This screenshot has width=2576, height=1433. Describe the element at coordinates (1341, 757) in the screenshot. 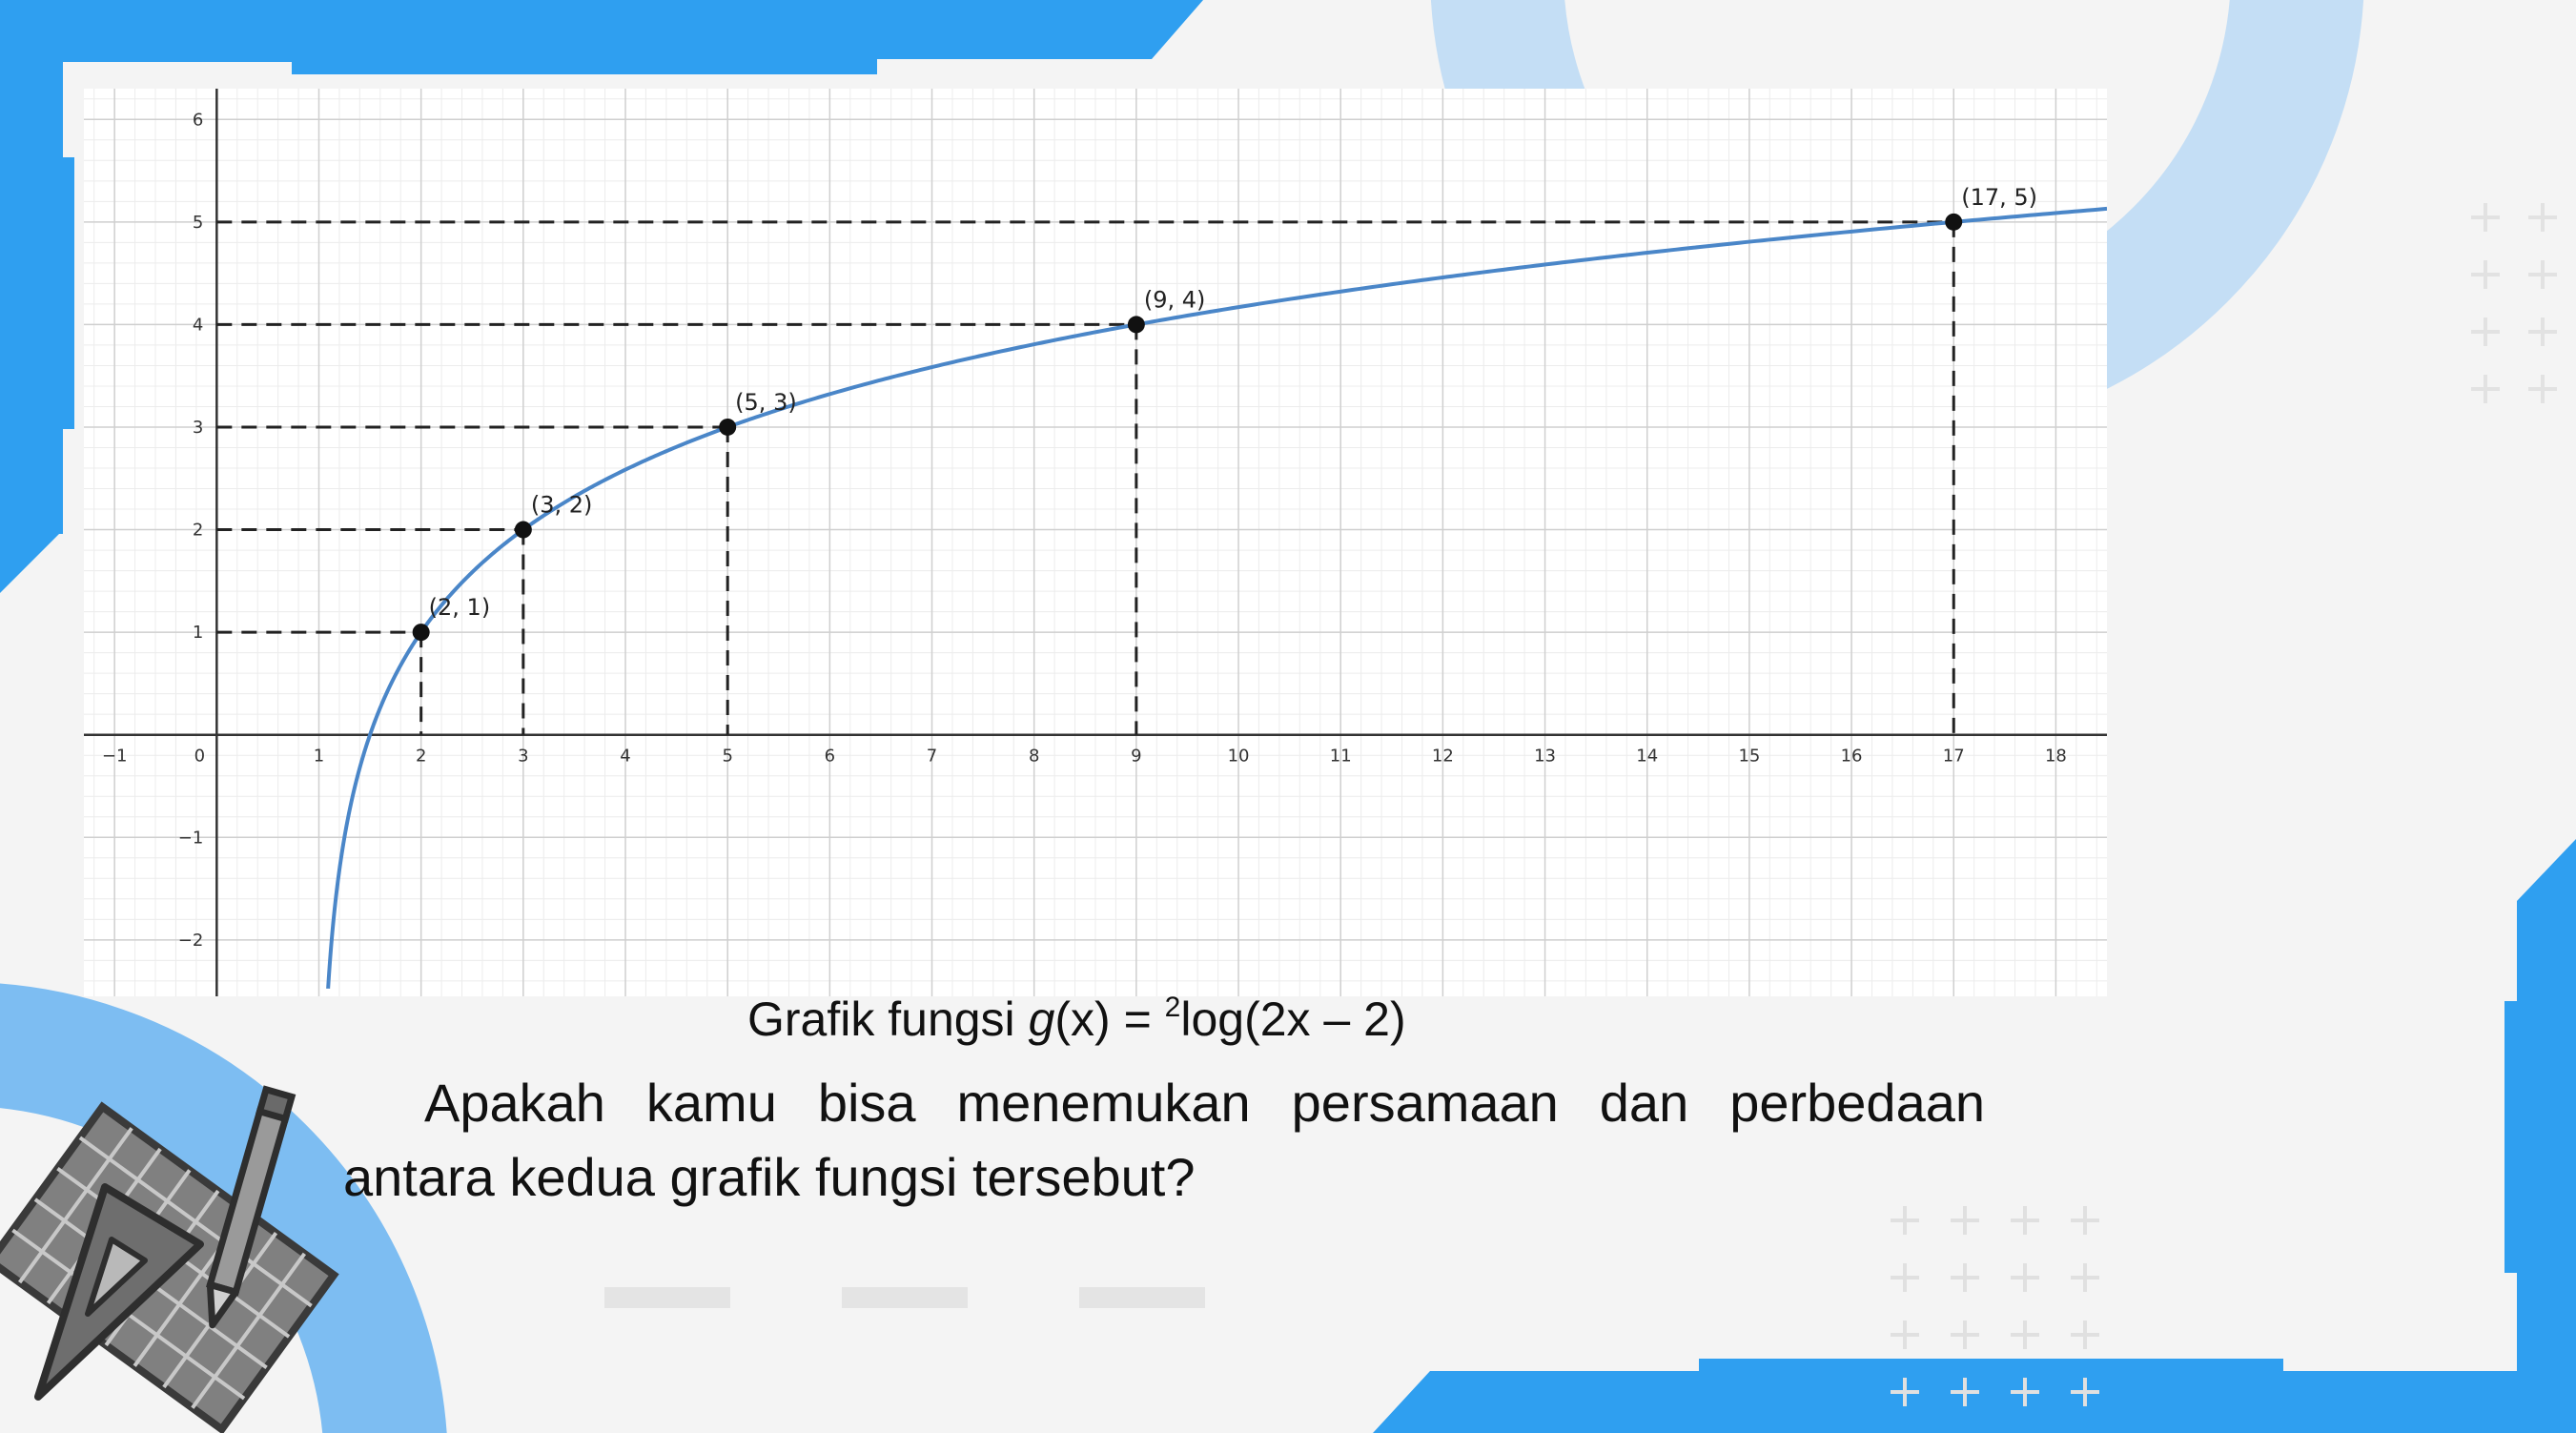

I see `x-tick-label: 11` at that location.